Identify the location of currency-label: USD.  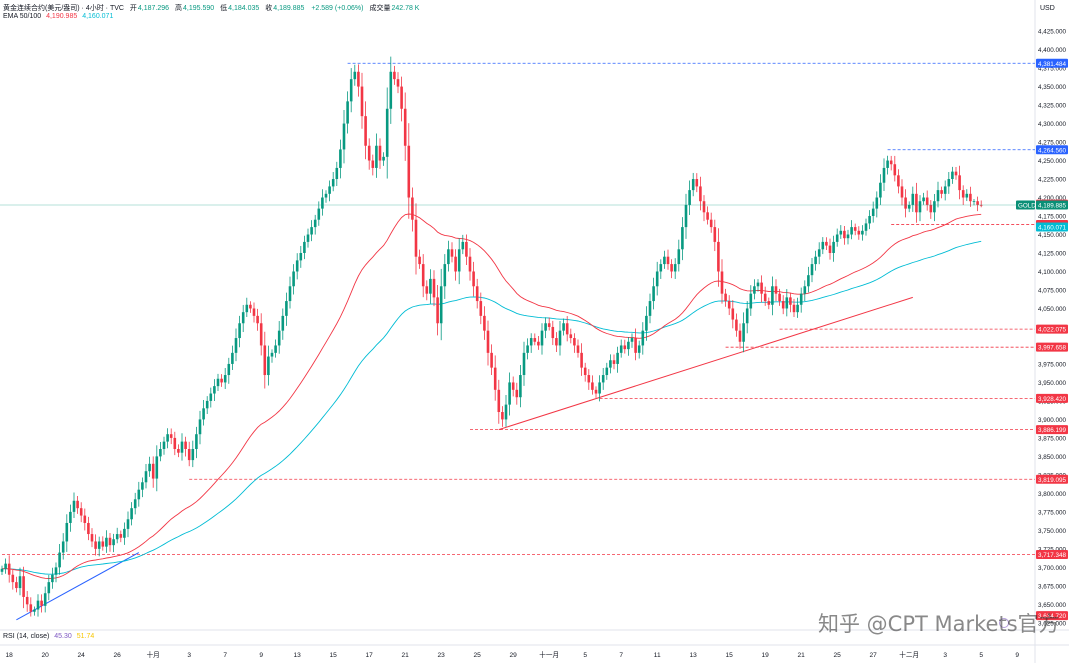
(1047, 8).